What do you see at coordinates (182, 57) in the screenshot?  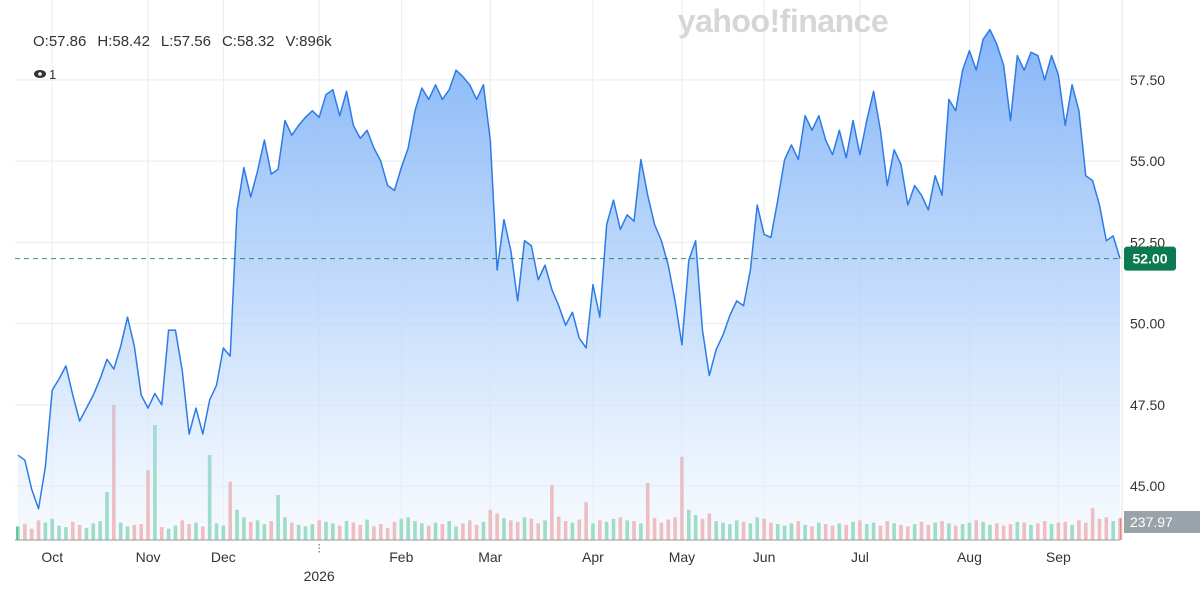 I see `header: 1 O:57.86 H:58.42 L:57.56 C:58.32 V:896k` at bounding box center [182, 57].